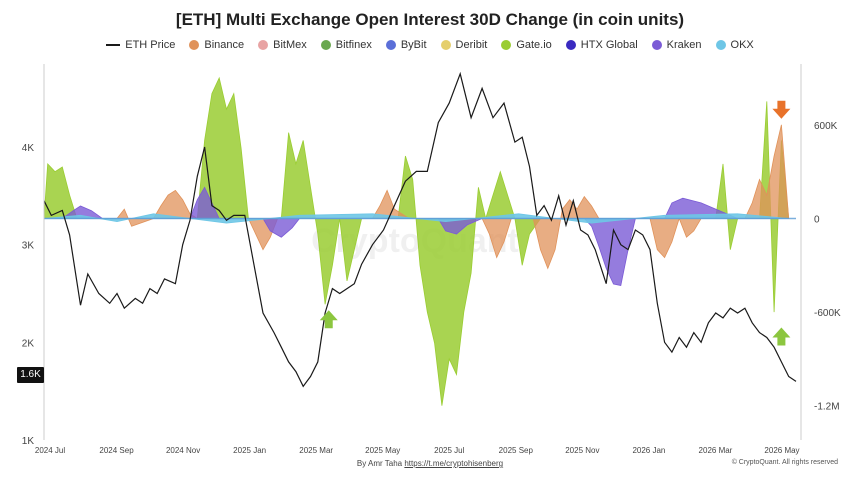 This screenshot has width=860, height=495. What do you see at coordinates (30, 375) in the screenshot?
I see `current-price-marker: 1.6K` at bounding box center [30, 375].